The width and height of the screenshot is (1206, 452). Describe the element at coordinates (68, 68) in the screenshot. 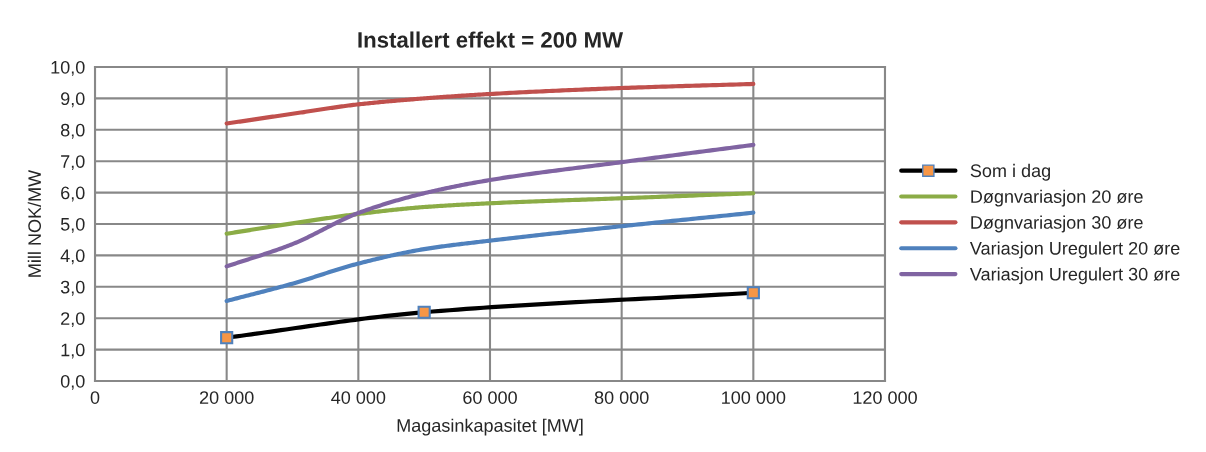

I see `y-tick-label: 10,0` at that location.